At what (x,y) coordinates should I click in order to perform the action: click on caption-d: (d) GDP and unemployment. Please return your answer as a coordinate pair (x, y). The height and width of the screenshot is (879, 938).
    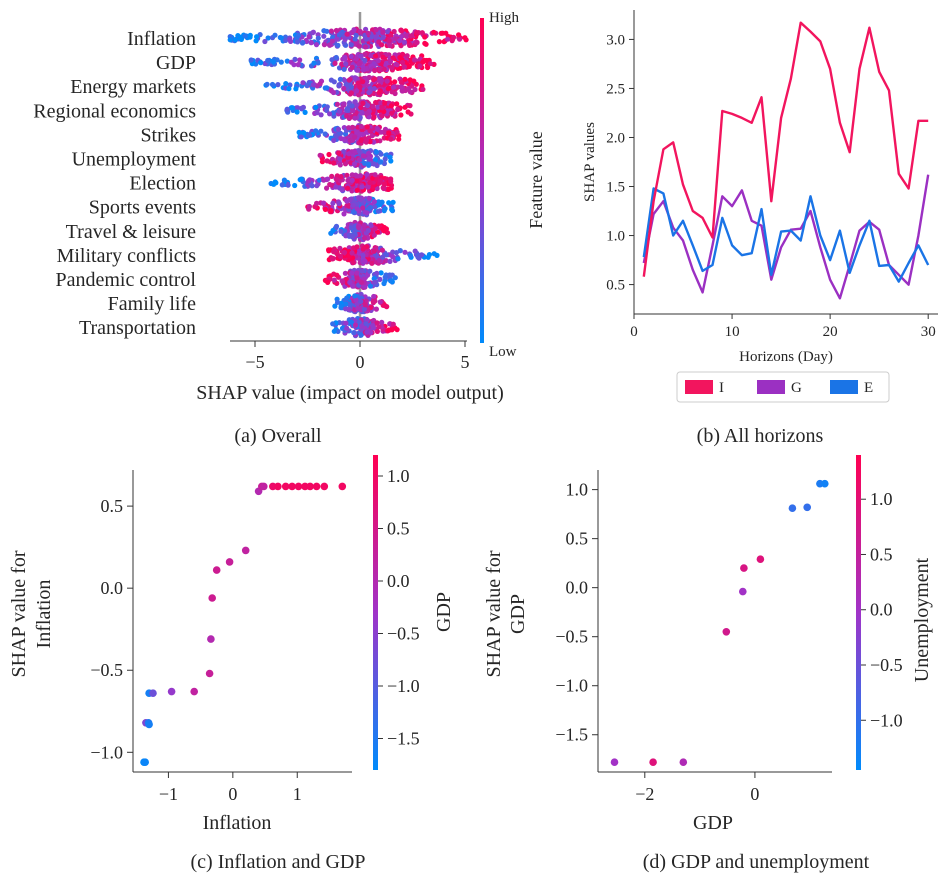
    Looking at the image, I should click on (756, 862).